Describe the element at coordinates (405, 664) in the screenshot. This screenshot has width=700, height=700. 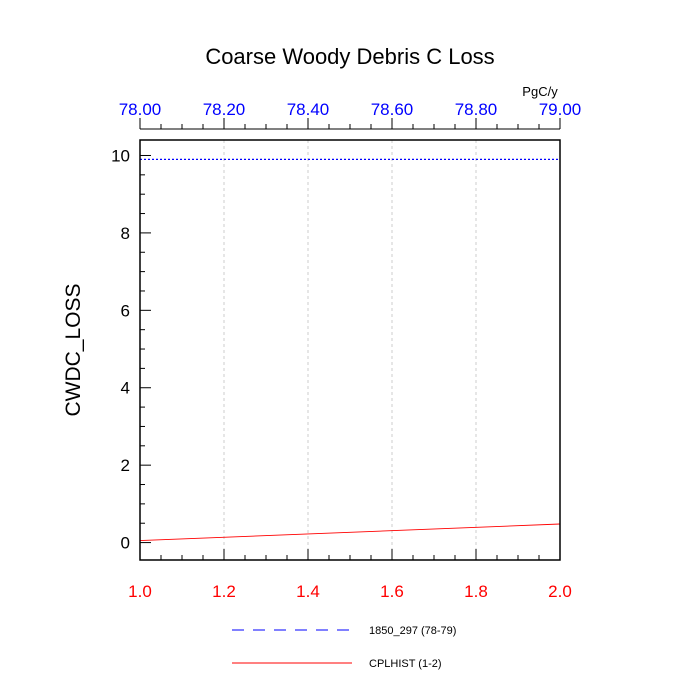
I see `legend-label-1: CPLHIST (1-2)` at that location.